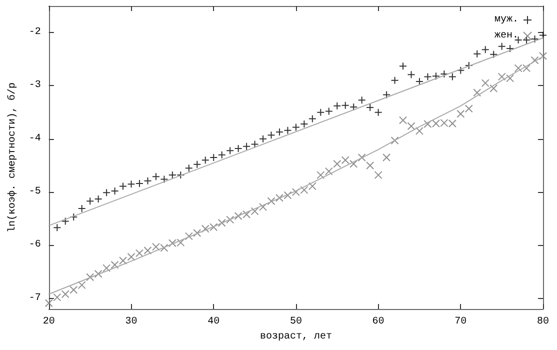 This screenshot has height=350, width=557. Describe the element at coordinates (34, 298) in the screenshot. I see `y-tick-label: -7` at that location.